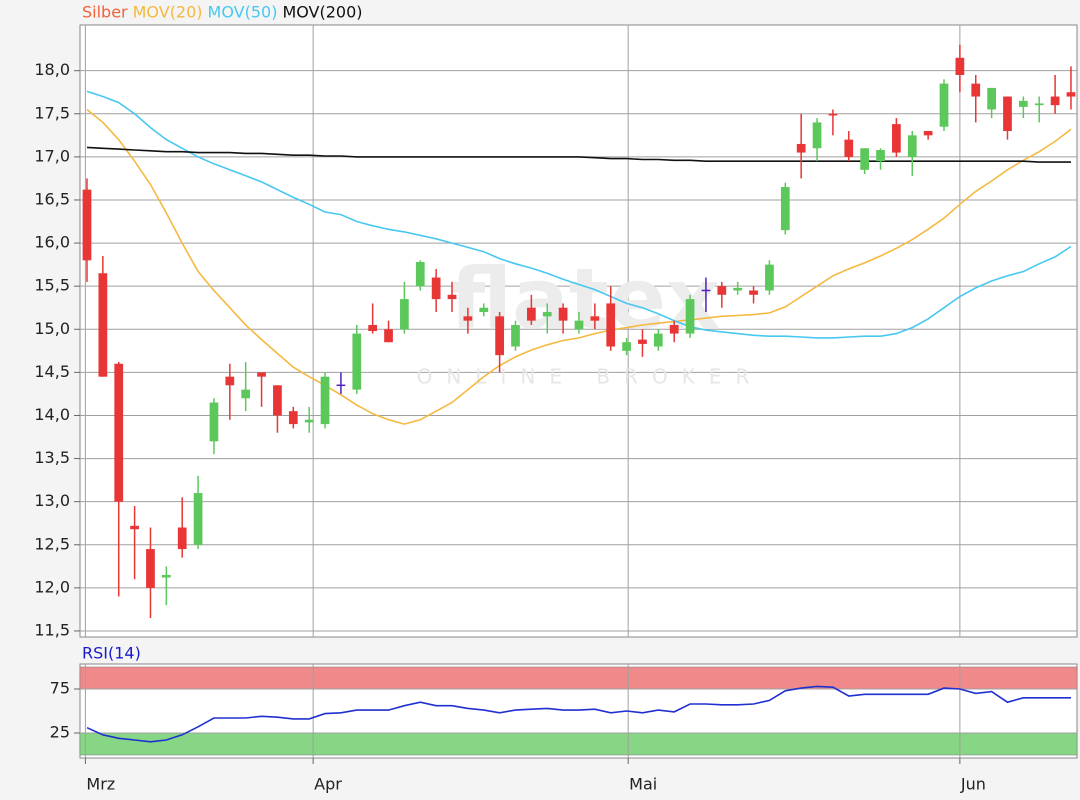 The height and width of the screenshot is (800, 1080). Describe the element at coordinates (52, 285) in the screenshot. I see `y-tick-label: 15,5` at that location.